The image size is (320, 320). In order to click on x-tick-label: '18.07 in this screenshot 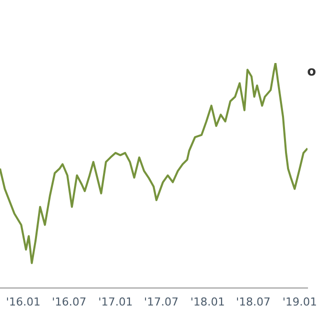, I will do `click(253, 301)`.